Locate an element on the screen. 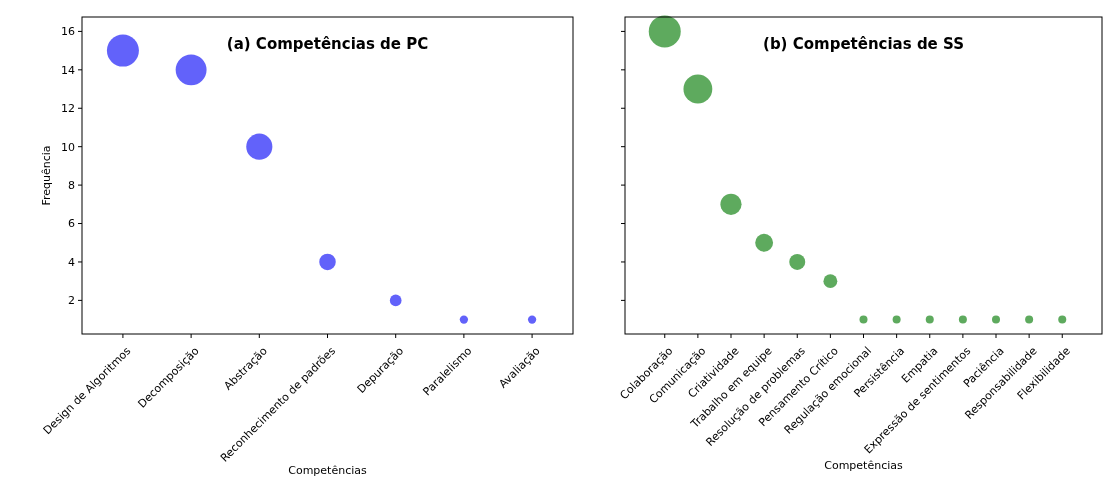 The image size is (1103, 478). y-tick-label: 6 is located at coordinates (71, 224).